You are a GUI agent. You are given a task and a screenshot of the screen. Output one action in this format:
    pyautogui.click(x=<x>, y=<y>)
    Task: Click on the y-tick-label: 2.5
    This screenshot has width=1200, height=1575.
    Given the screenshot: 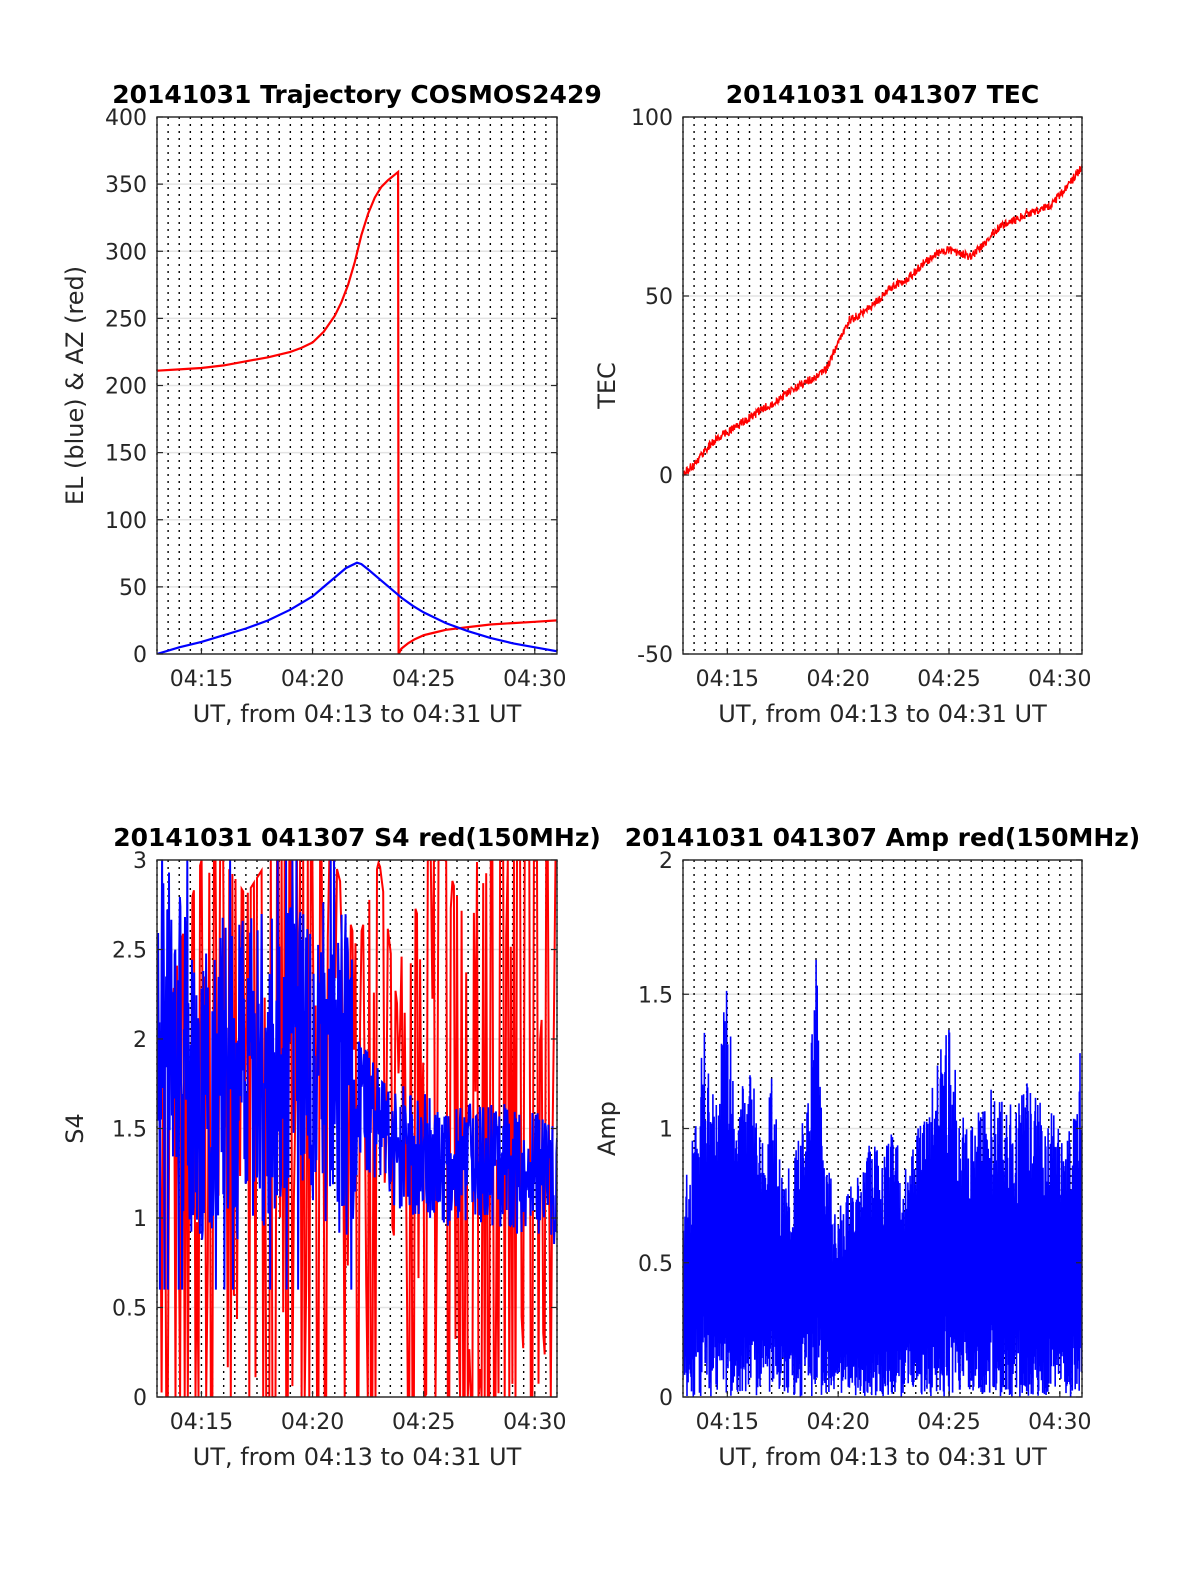 What is the action you would take?
    pyautogui.click(x=129, y=951)
    